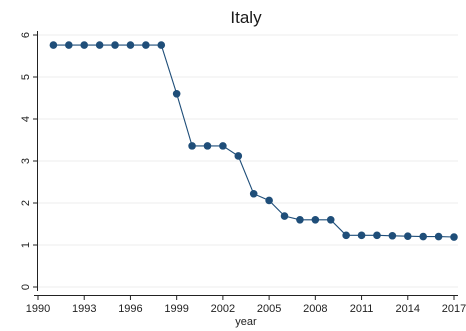 The image size is (466, 331). I want to click on data-point-2005, so click(269, 200).